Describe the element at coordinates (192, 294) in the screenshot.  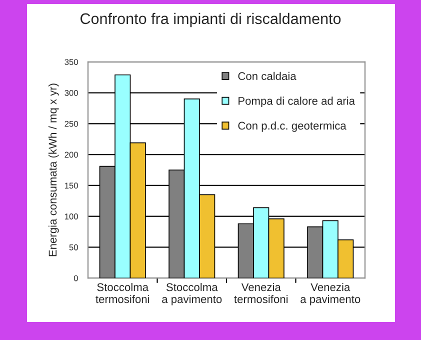
I see `x-tick-label: Stoccolma a pavimento` at that location.